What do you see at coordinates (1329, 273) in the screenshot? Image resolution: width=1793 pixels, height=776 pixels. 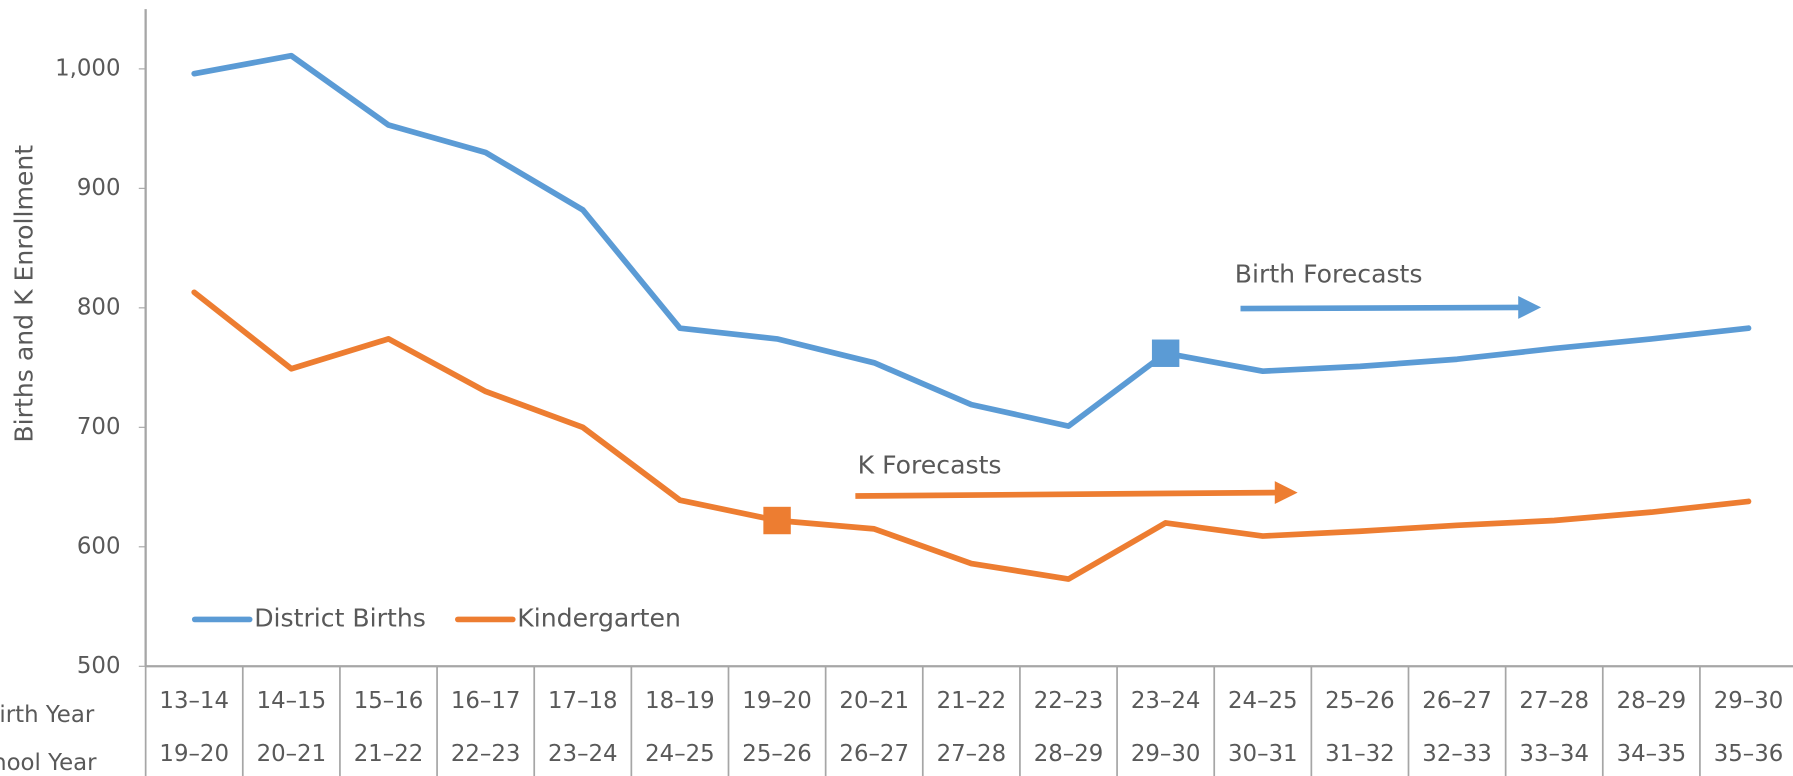 I see `annotation: Birth Forecasts` at bounding box center [1329, 273].